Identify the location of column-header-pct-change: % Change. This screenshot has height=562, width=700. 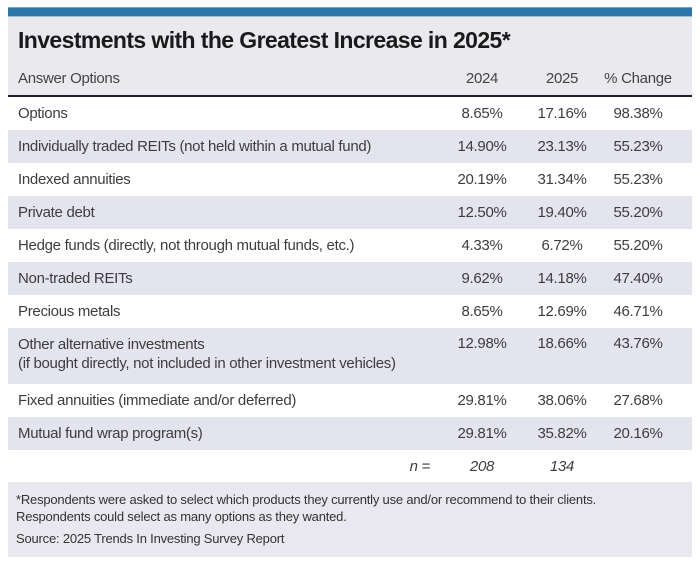
(638, 78).